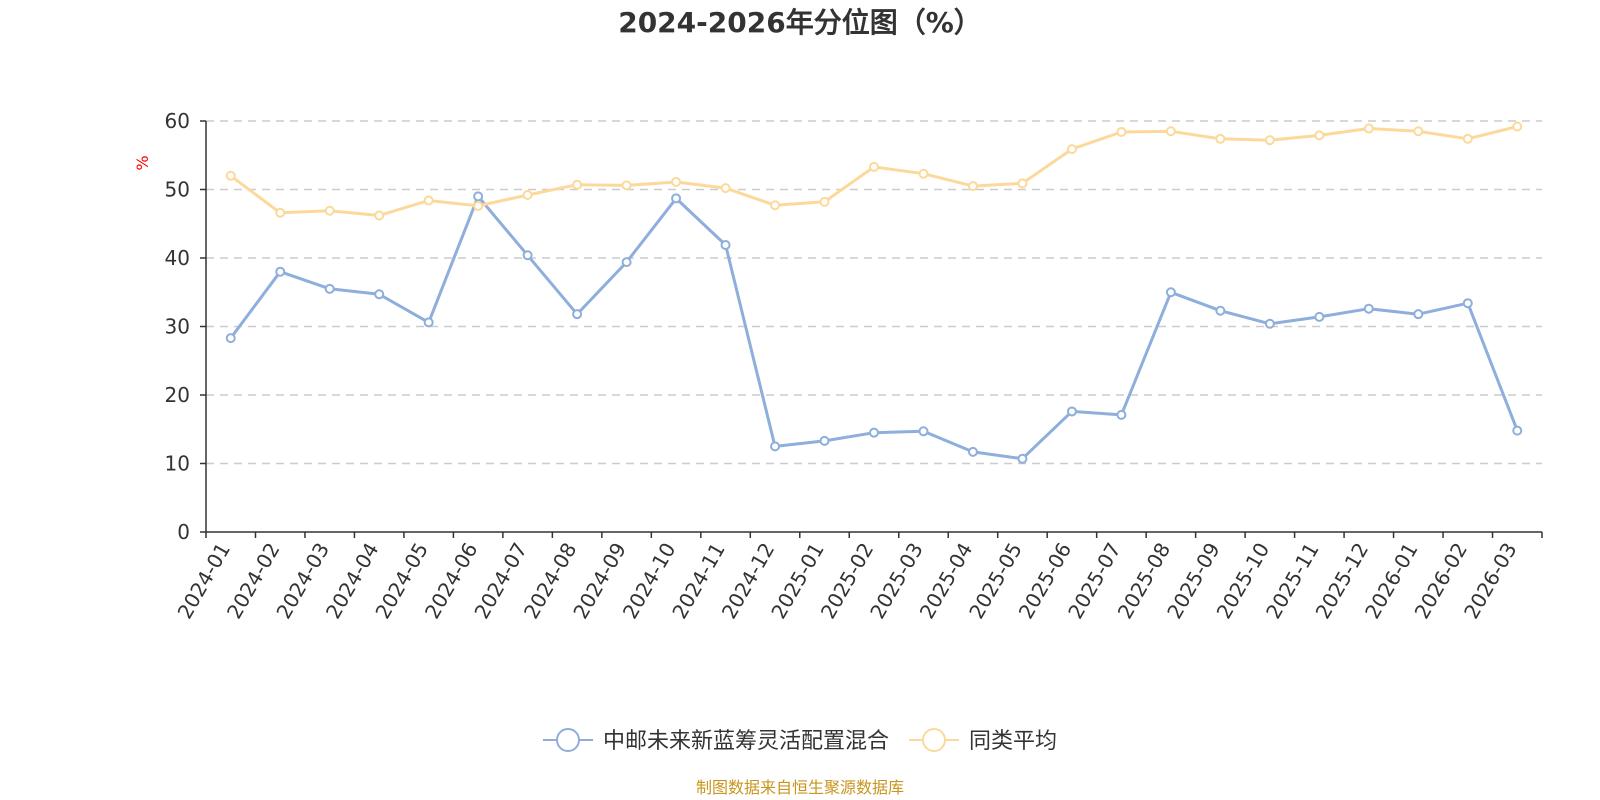 Image resolution: width=1600 pixels, height=800 pixels. I want to click on legend-label: 同类平均, so click(1013, 741).